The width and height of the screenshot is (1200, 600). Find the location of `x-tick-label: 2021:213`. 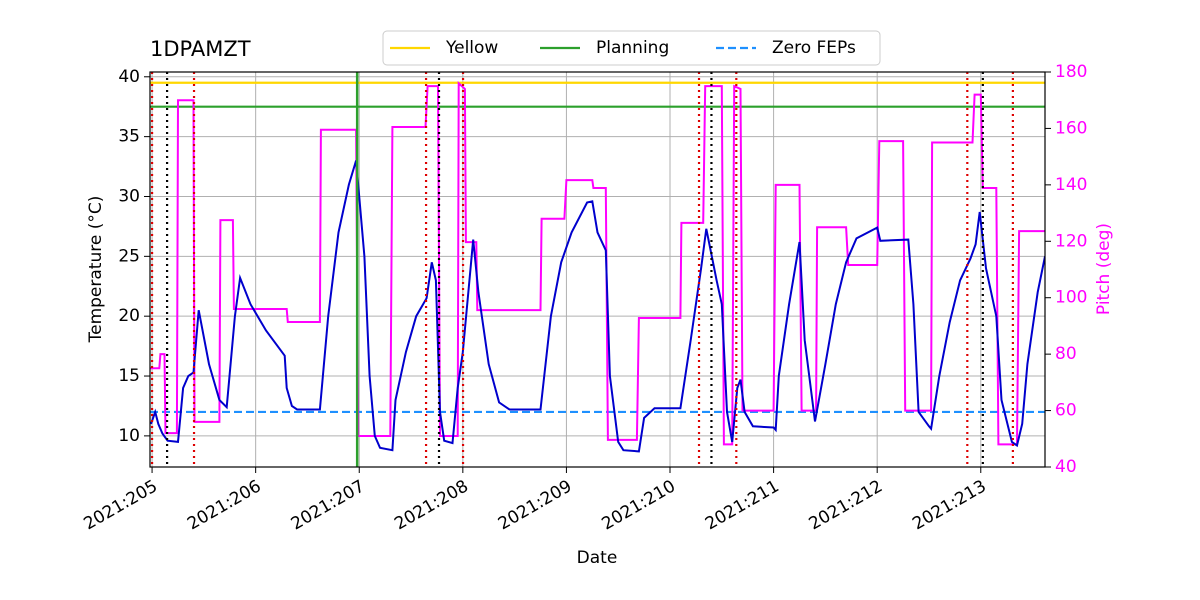

x-tick-label: 2021:213 is located at coordinates (949, 505).